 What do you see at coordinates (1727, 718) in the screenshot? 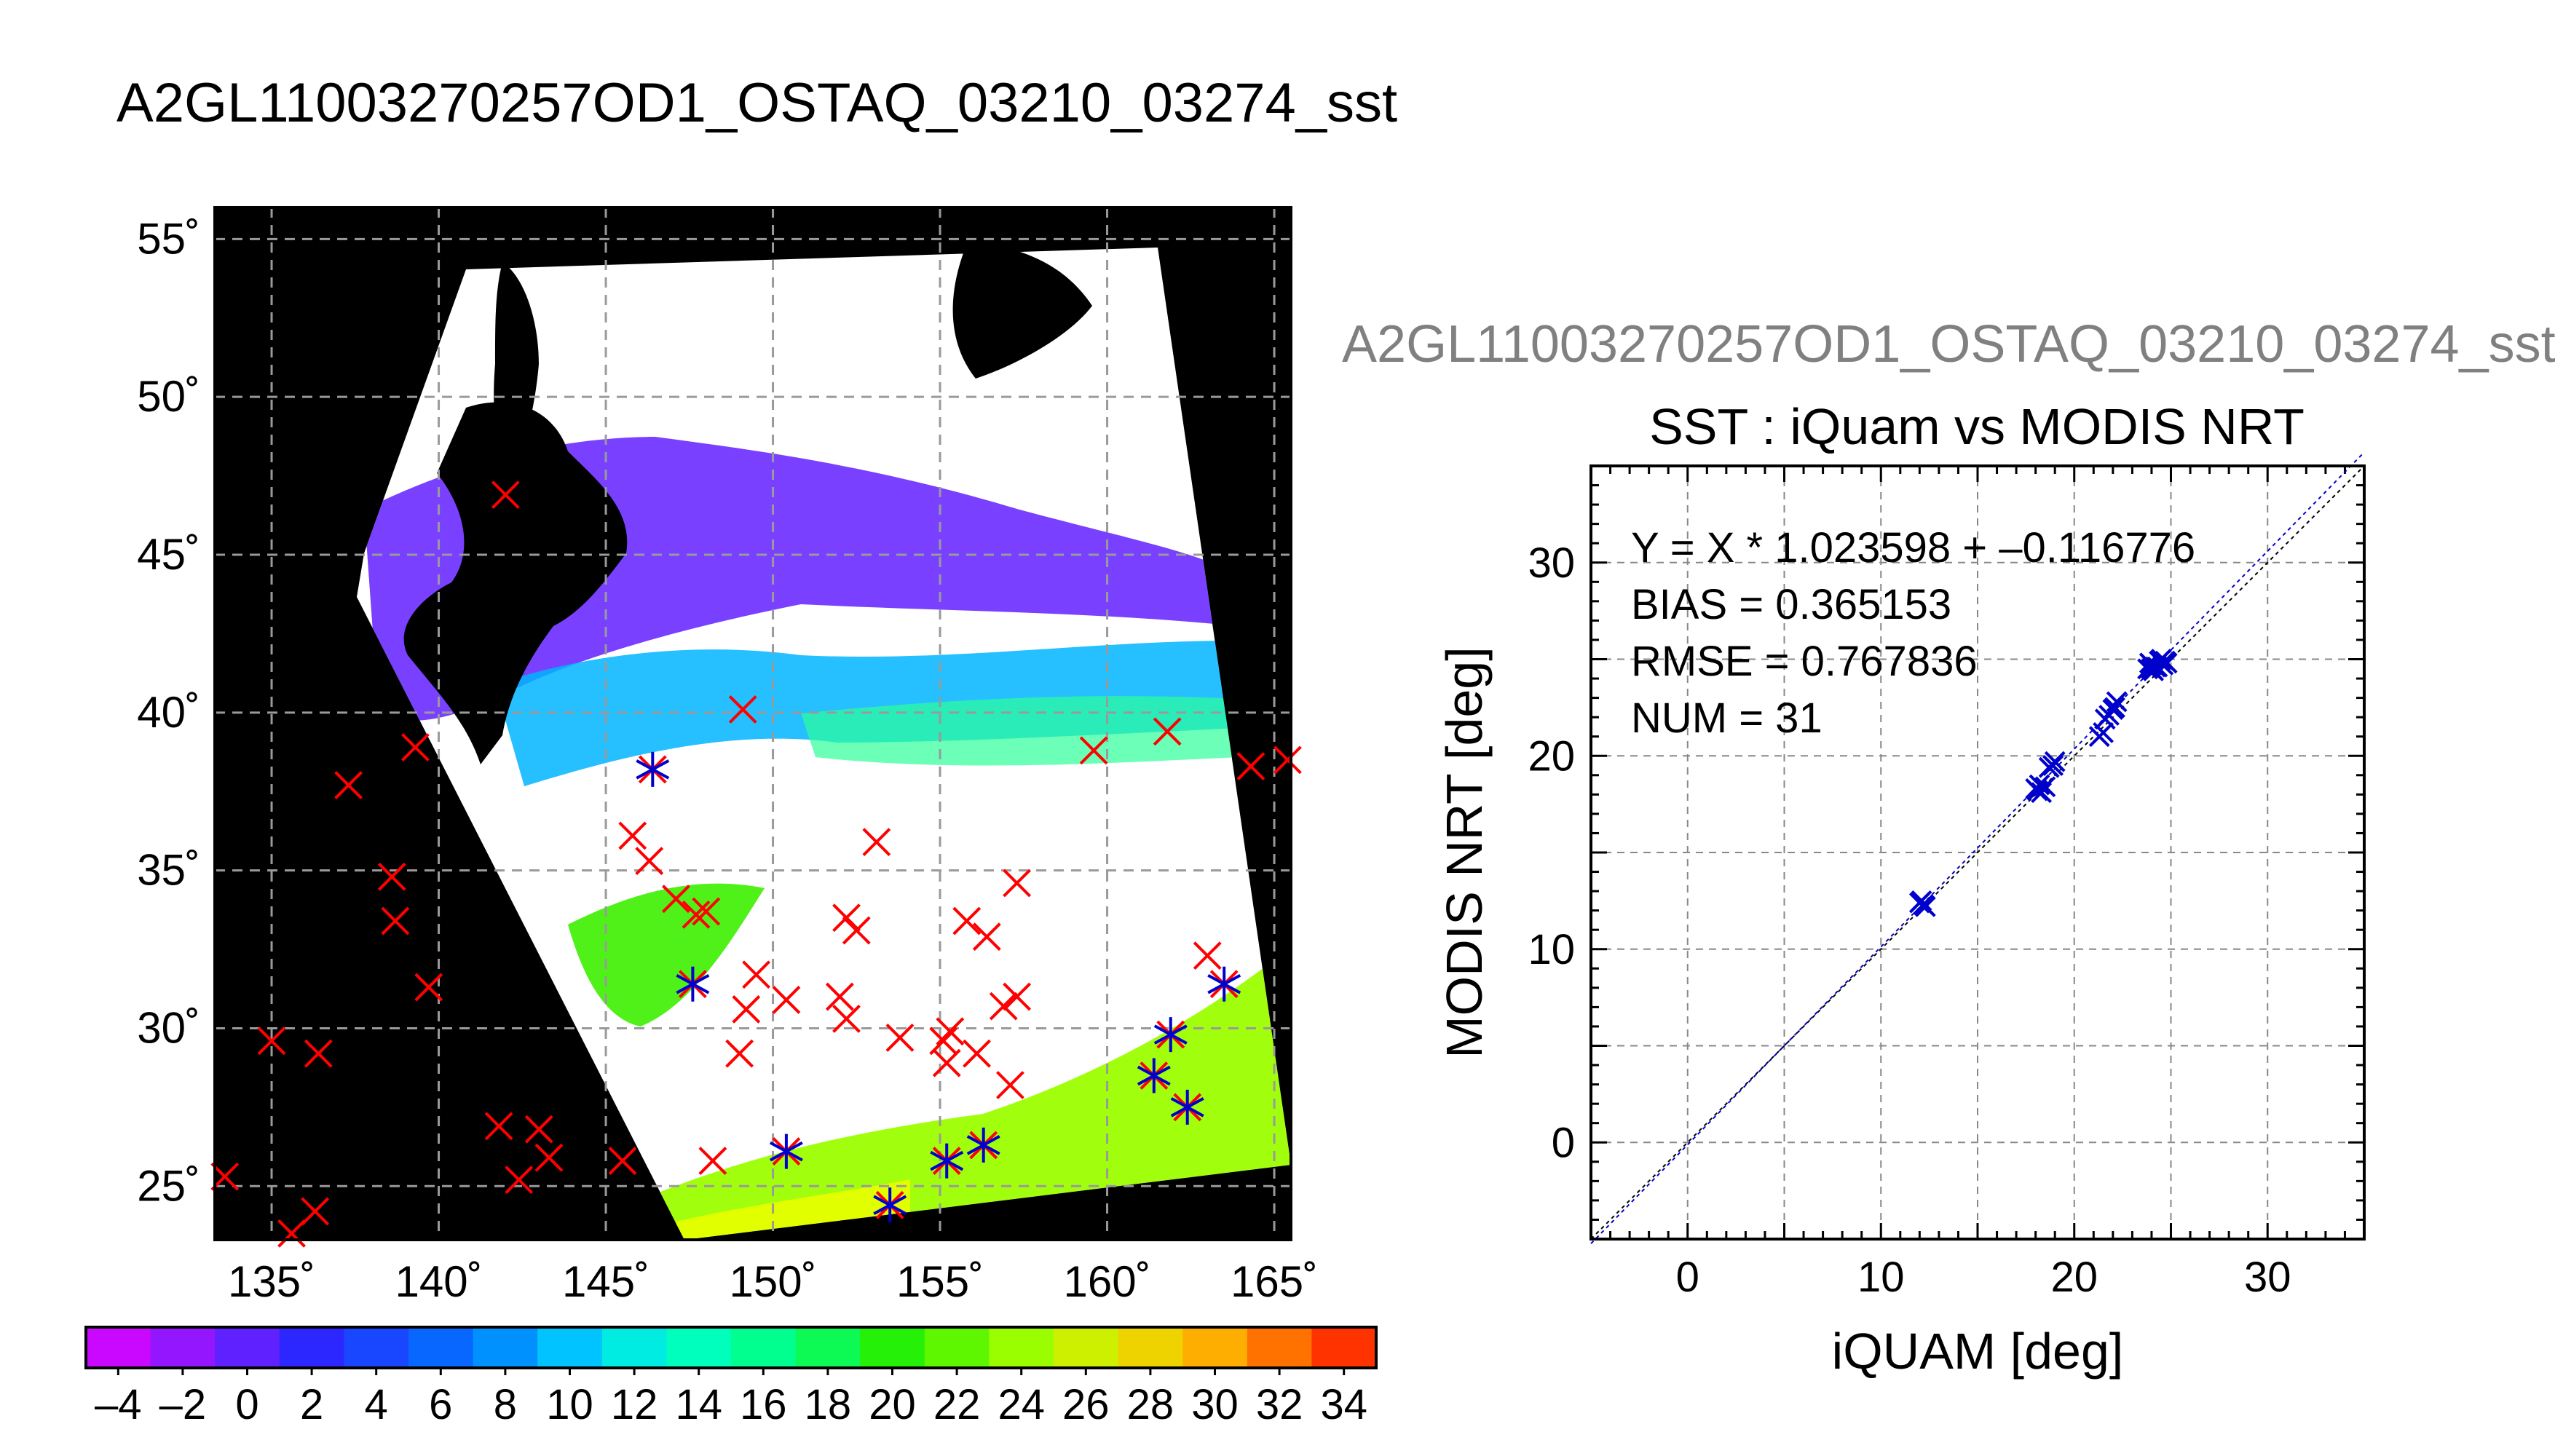
I see `scatter-stat-line: NUM = 31` at bounding box center [1727, 718].